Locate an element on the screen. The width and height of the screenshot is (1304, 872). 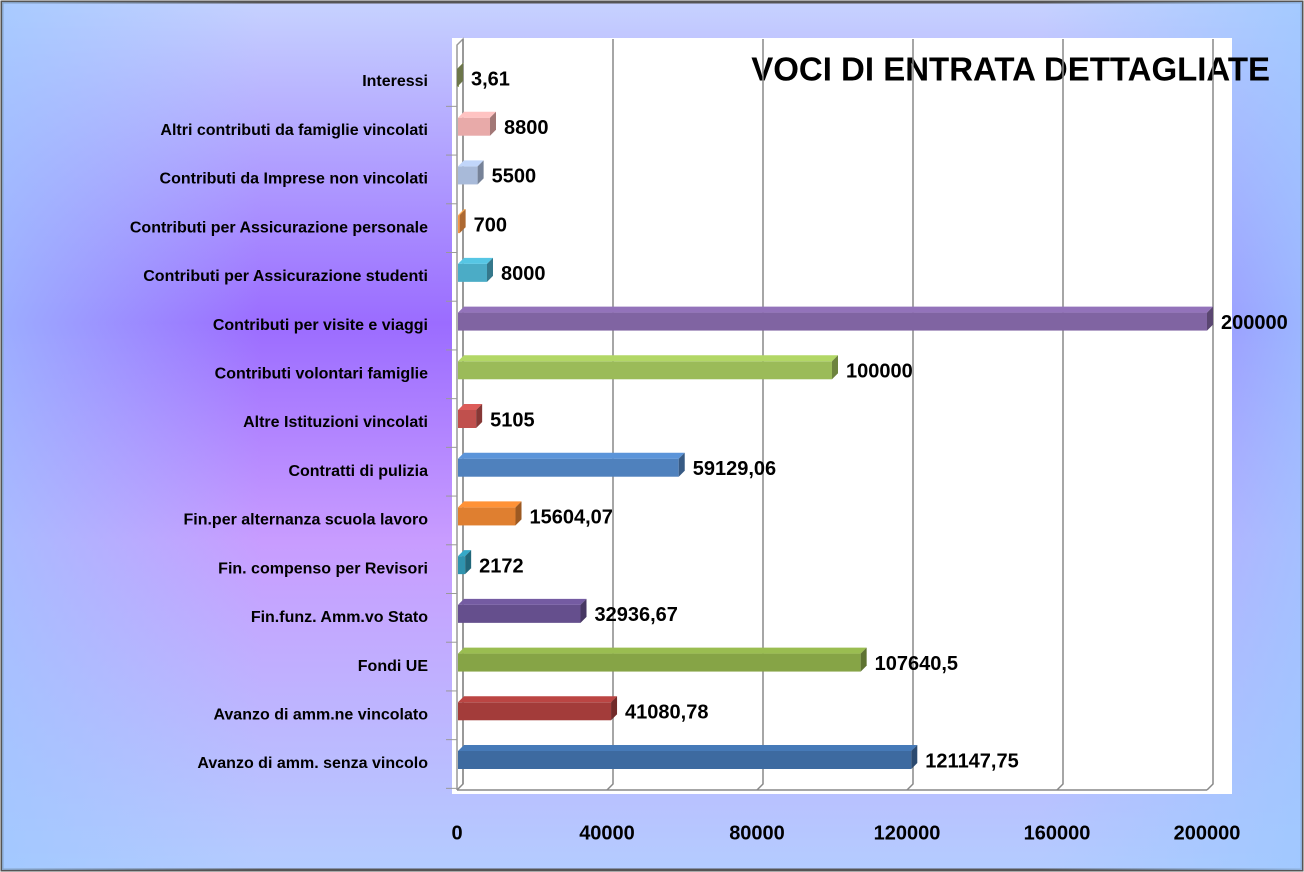
value-label: 107640,5 is located at coordinates (916, 664).